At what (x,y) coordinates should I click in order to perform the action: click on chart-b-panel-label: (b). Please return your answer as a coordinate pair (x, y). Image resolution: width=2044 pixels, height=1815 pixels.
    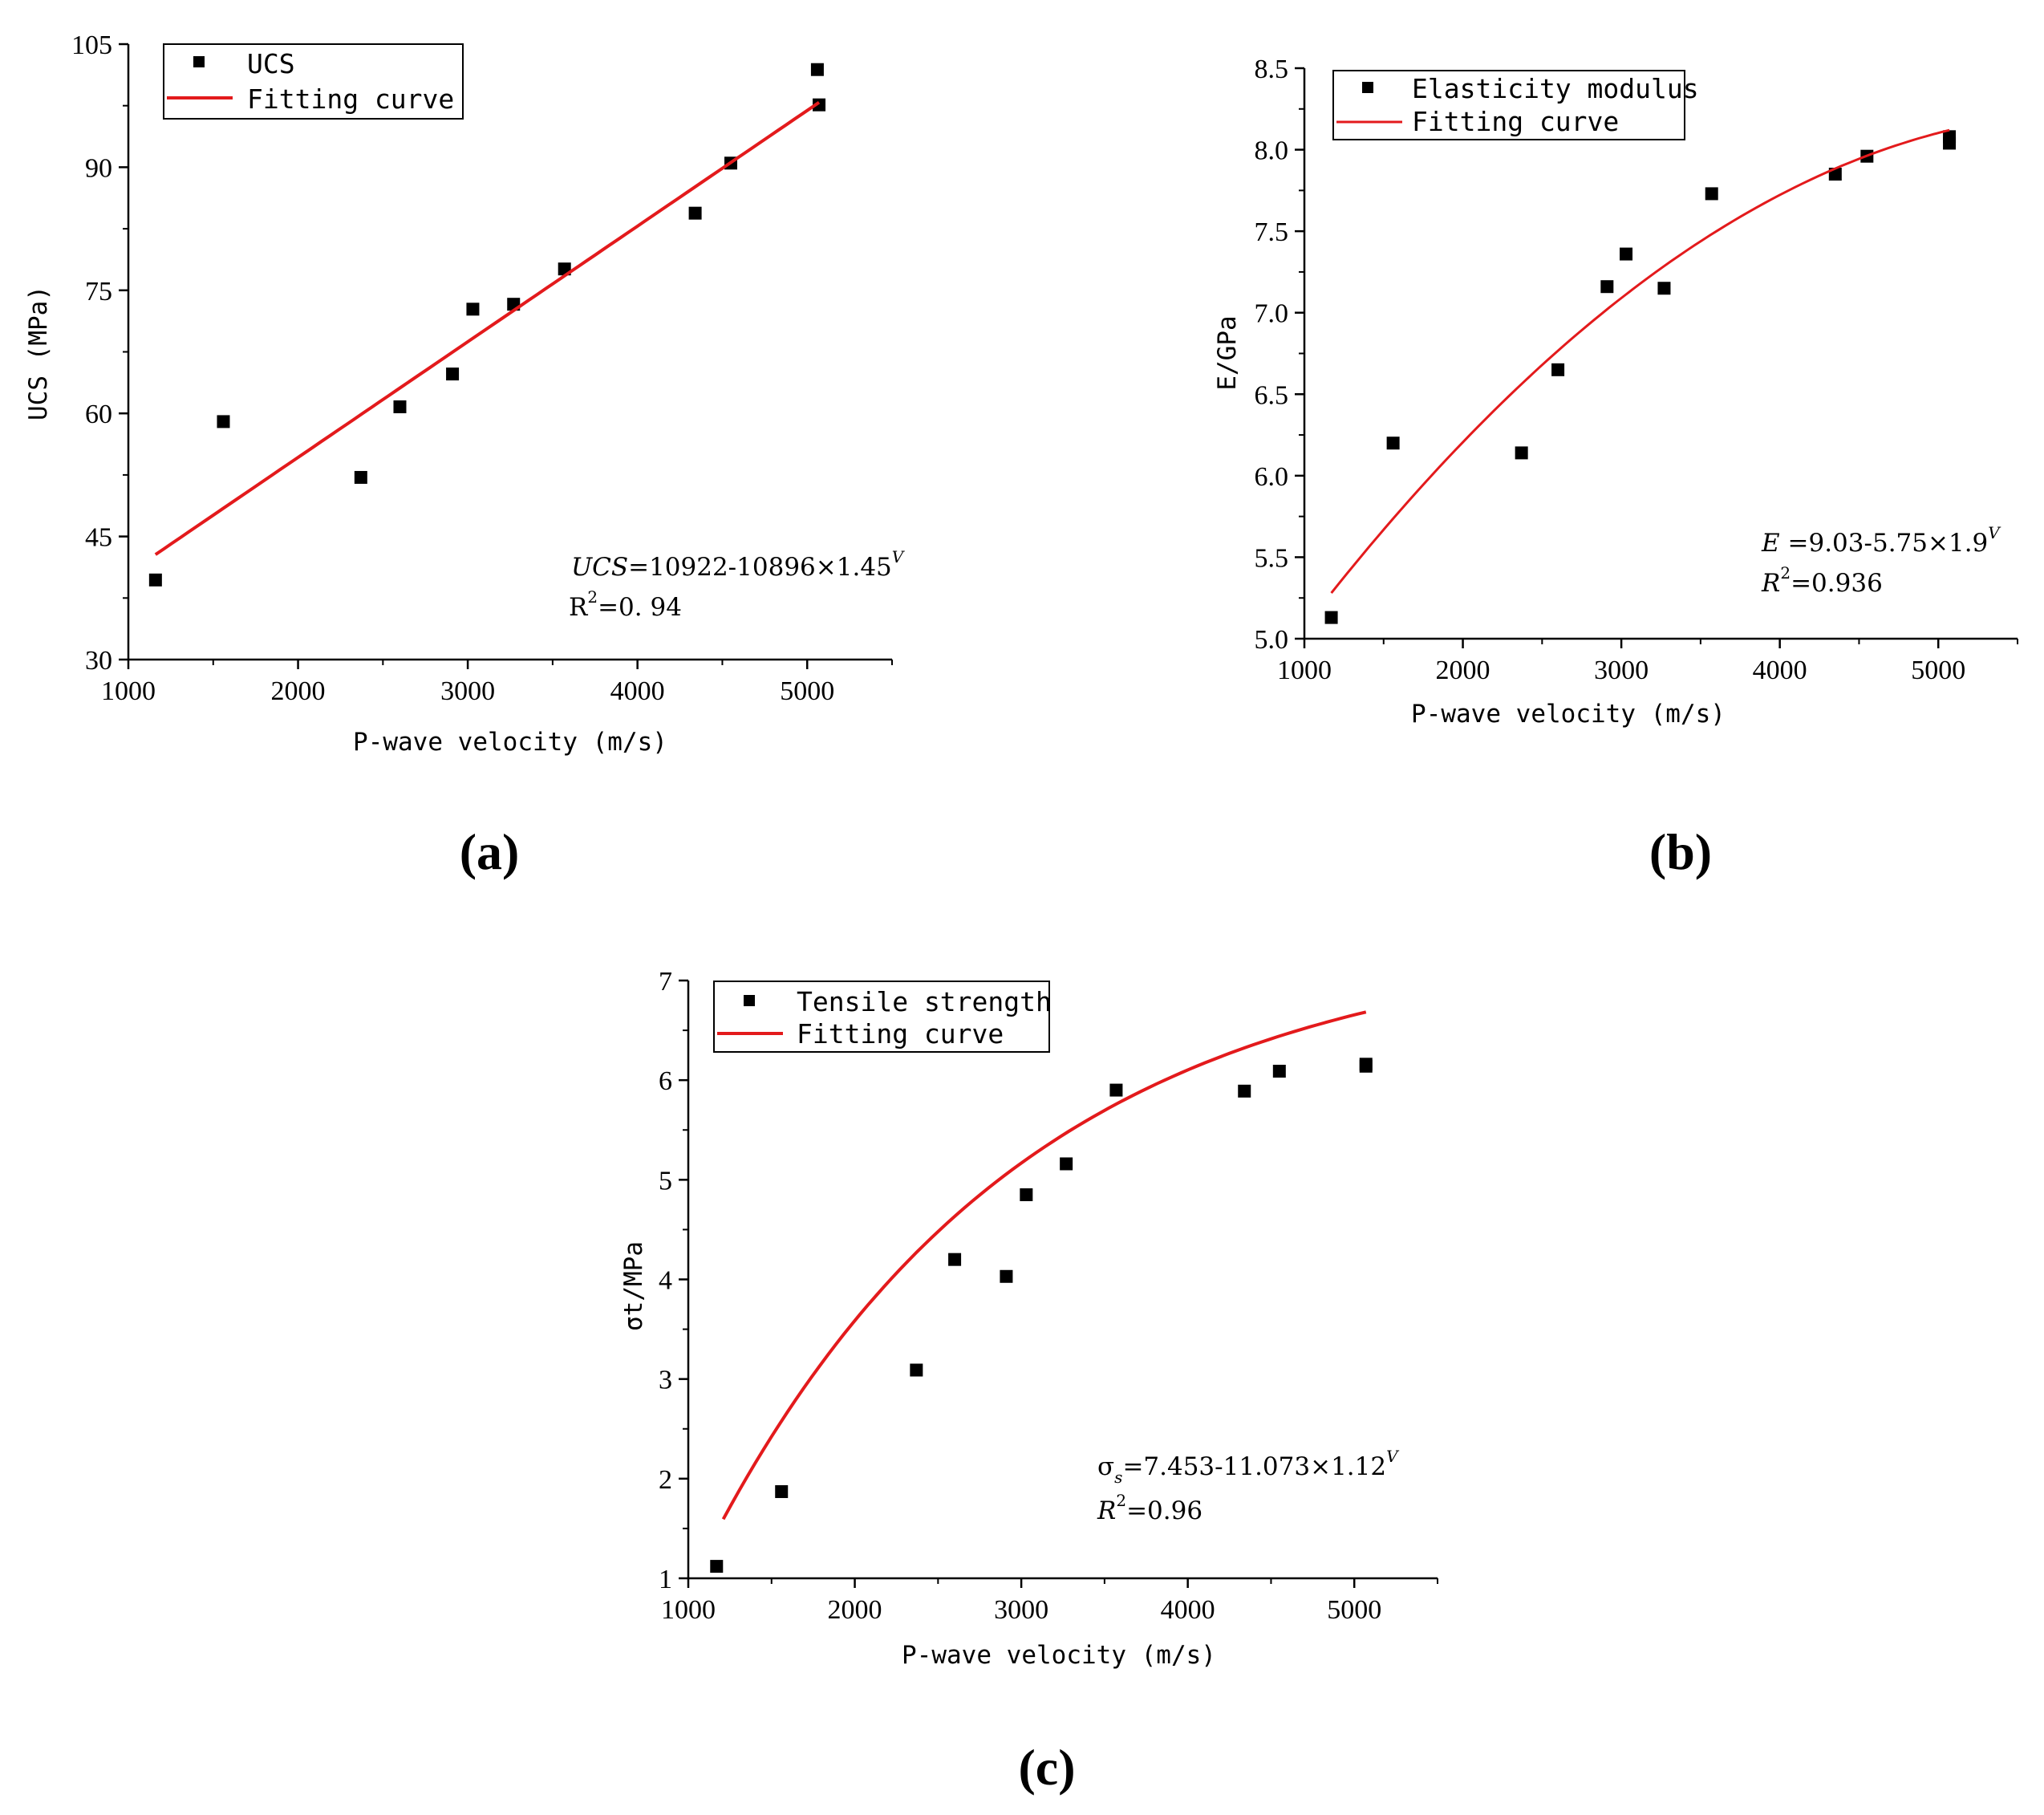
    Looking at the image, I should click on (1681, 851).